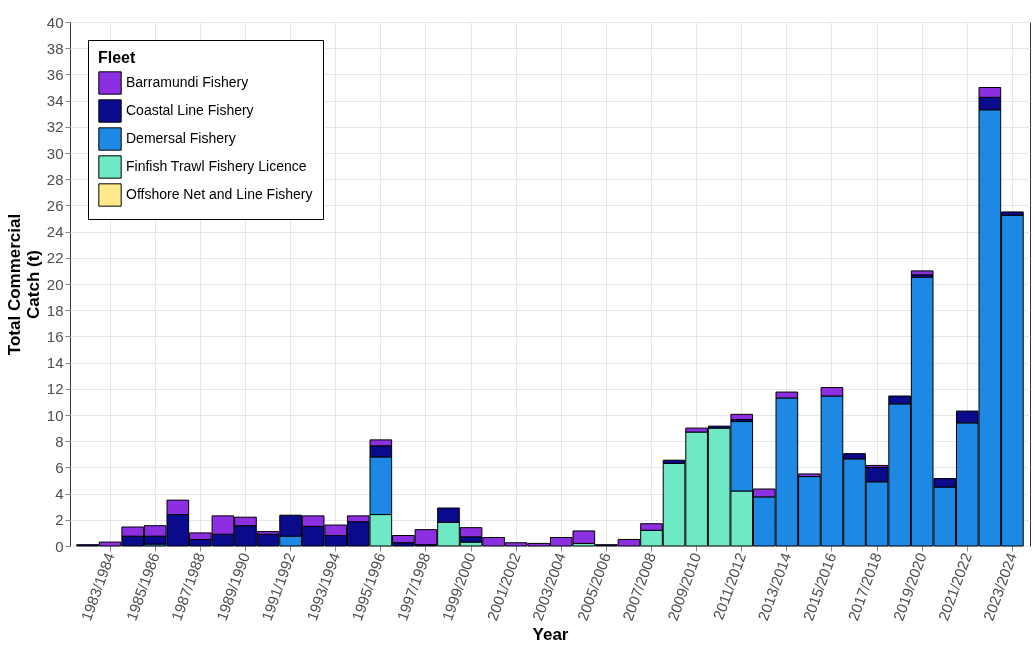 The height and width of the screenshot is (648, 1035). I want to click on y-tick-label: 40, so click(55, 22).